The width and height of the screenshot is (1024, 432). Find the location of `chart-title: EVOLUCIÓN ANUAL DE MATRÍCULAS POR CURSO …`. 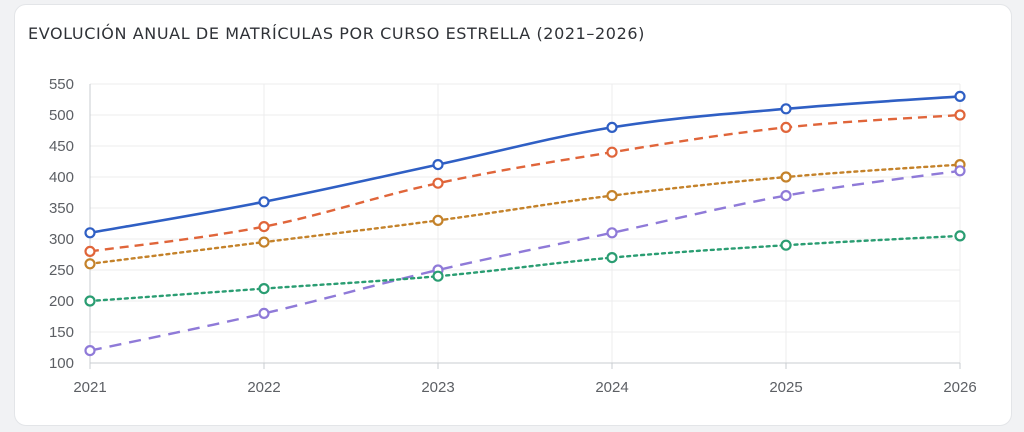

chart-title: EVOLUCIÓN ANUAL DE MATRÍCULAS POR CURSO … is located at coordinates (336, 33).